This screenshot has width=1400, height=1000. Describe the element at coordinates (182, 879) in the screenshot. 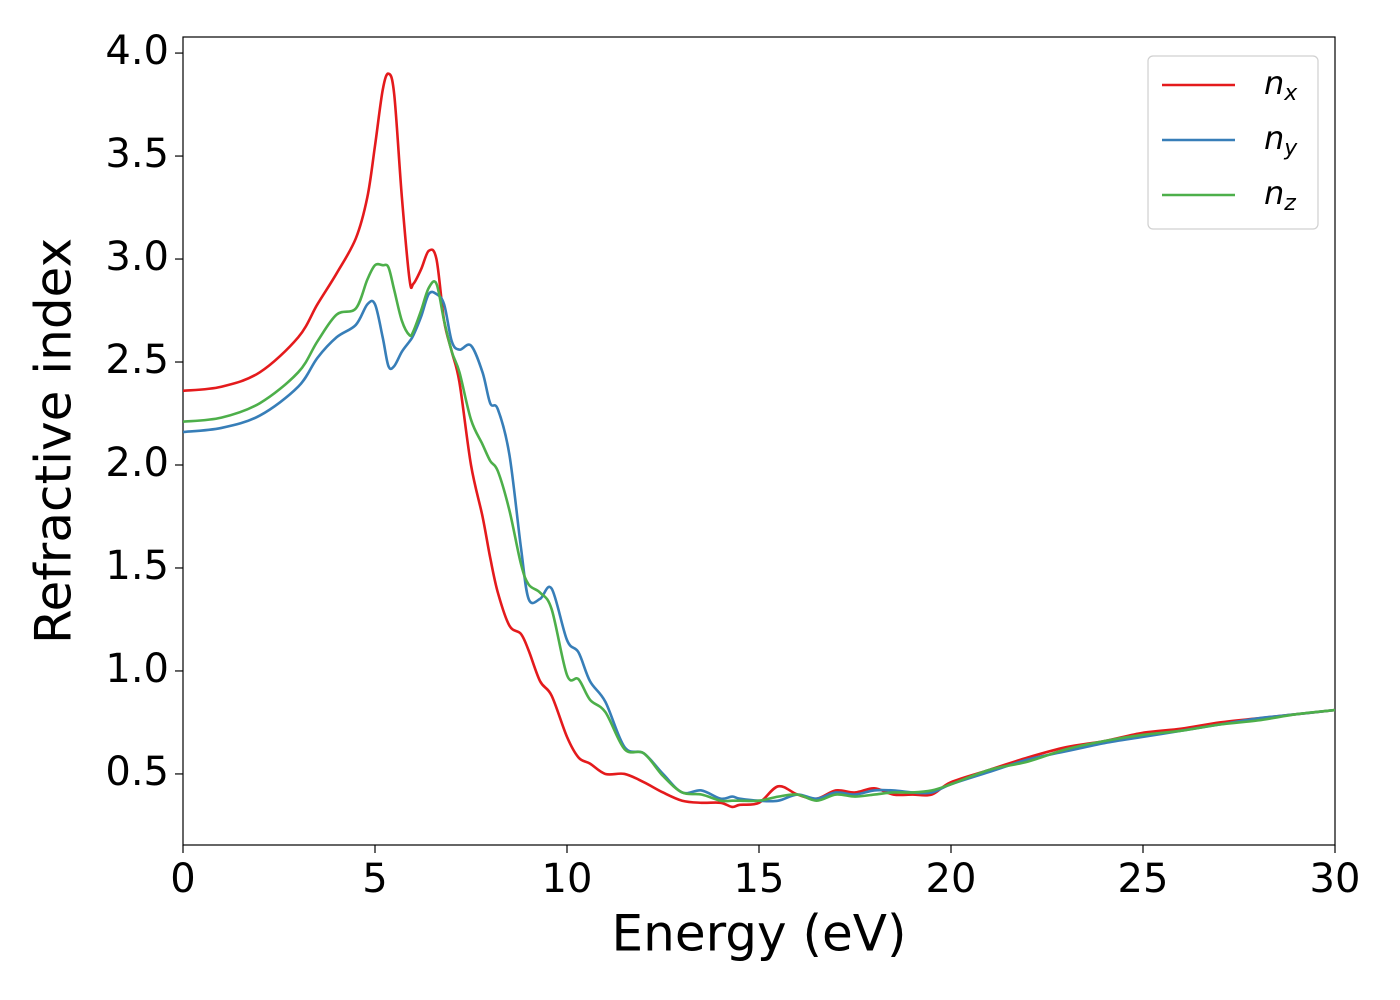

I see `x-tick-label: 0` at that location.